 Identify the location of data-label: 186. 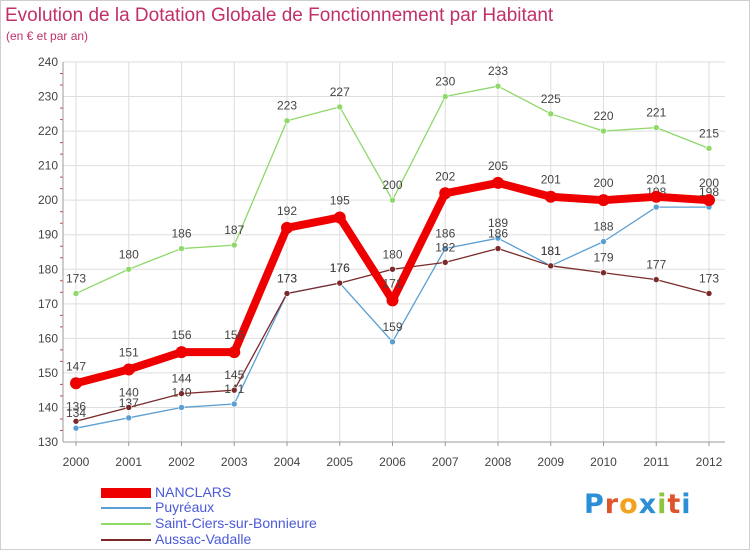
(445, 234).